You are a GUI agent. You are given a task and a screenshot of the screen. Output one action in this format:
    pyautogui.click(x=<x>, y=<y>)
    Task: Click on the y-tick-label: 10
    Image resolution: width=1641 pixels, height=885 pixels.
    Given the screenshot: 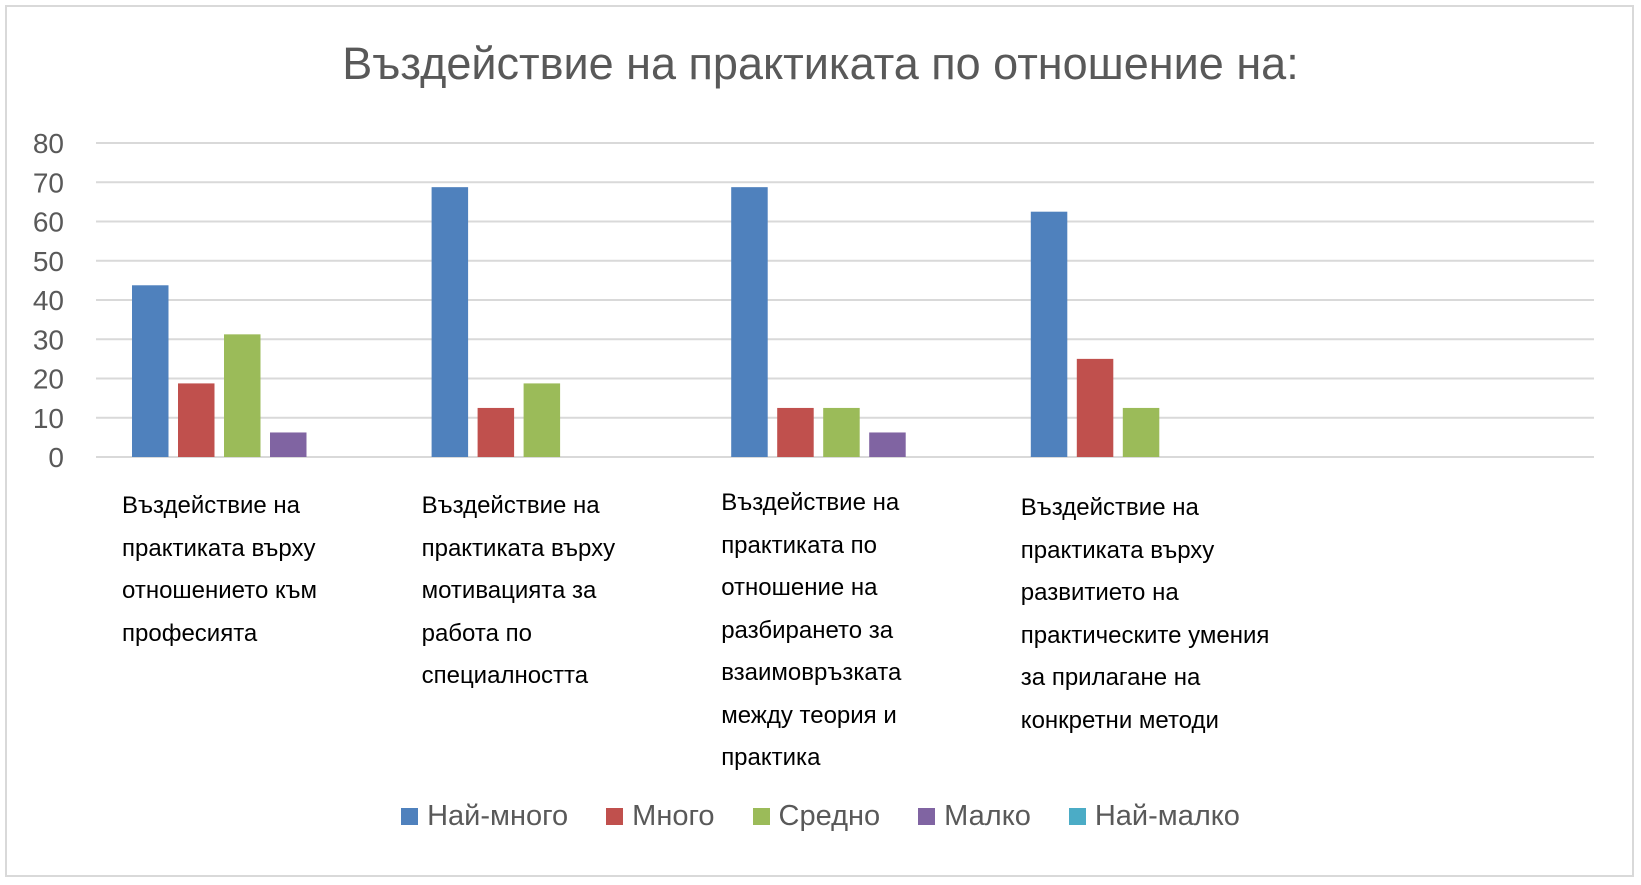 What is the action you would take?
    pyautogui.click(x=48, y=418)
    